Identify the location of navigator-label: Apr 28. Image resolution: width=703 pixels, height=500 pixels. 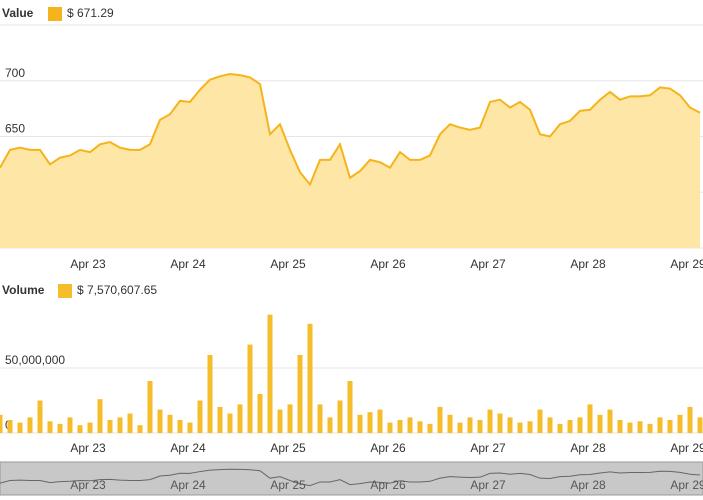
(588, 485).